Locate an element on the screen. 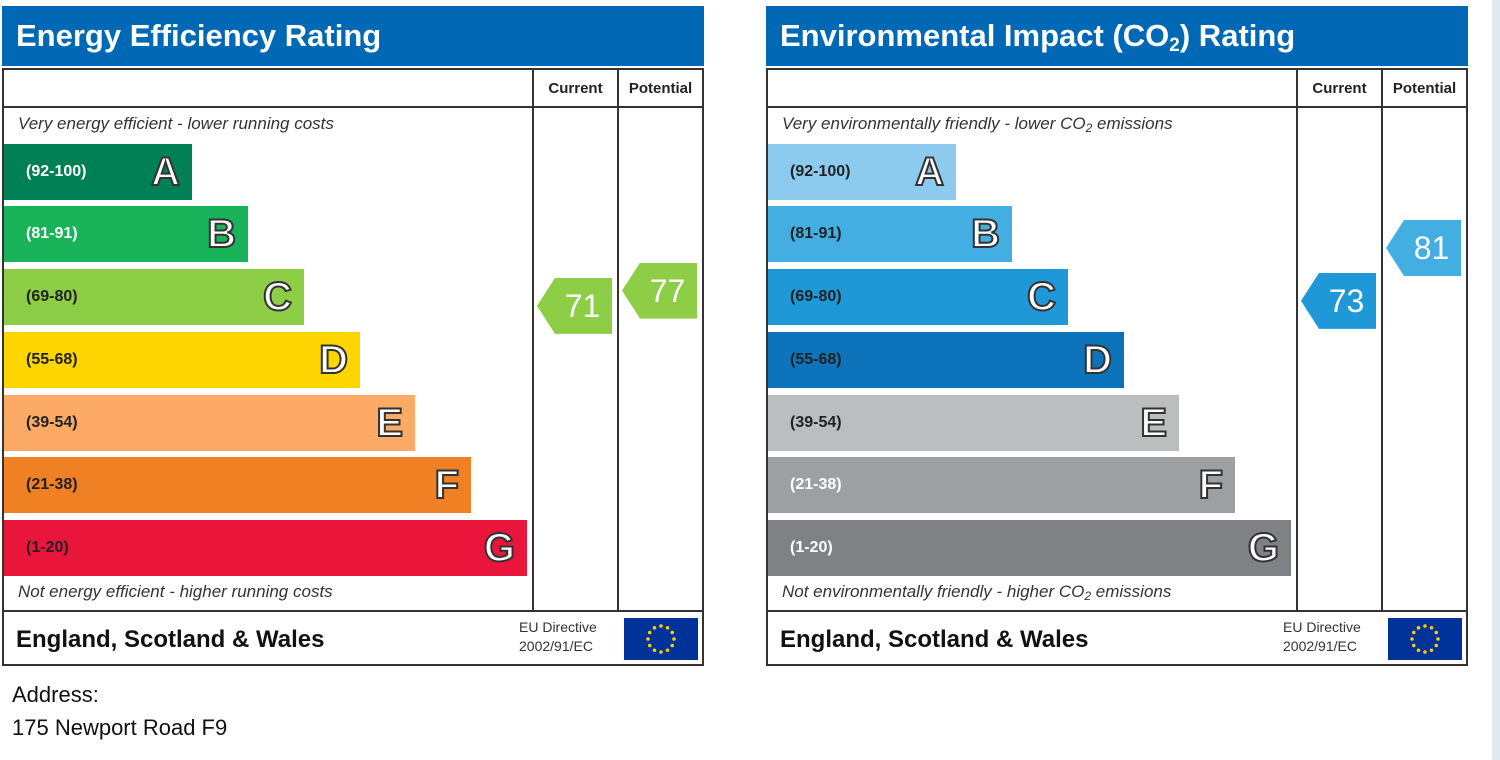 The image size is (1500, 760). energy-band-letter: B is located at coordinates (221, 234).